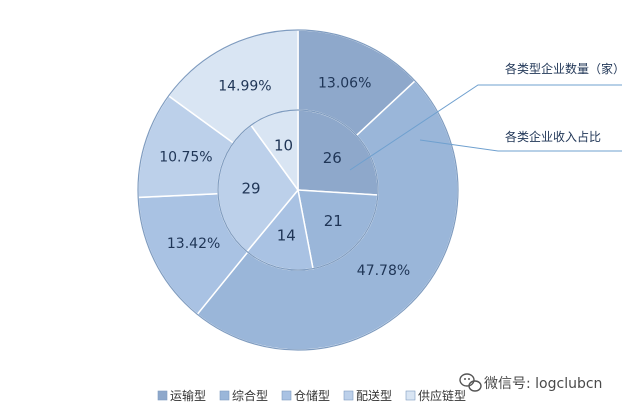 This screenshot has width=640, height=419. What do you see at coordinates (344, 84) in the screenshot?
I see `revenue-share-label: 13.06%` at bounding box center [344, 84].